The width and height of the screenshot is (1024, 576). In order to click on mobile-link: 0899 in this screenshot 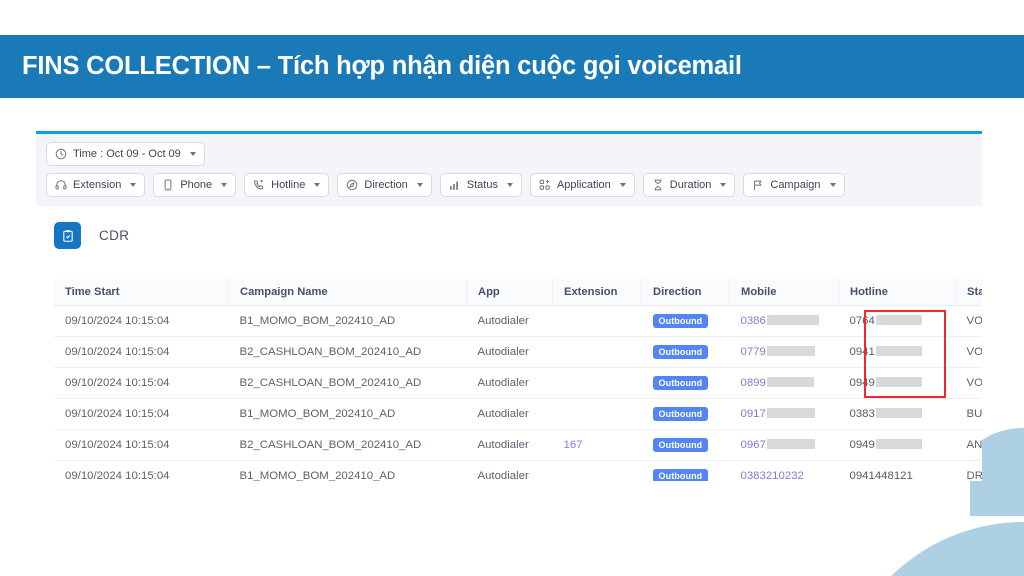, I will do `click(753, 383)`.